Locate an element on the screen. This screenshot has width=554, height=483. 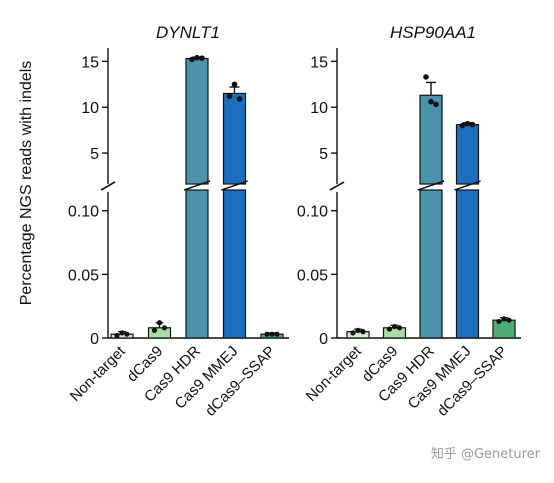
panel-title: DYNLT1 is located at coordinates (188, 32).